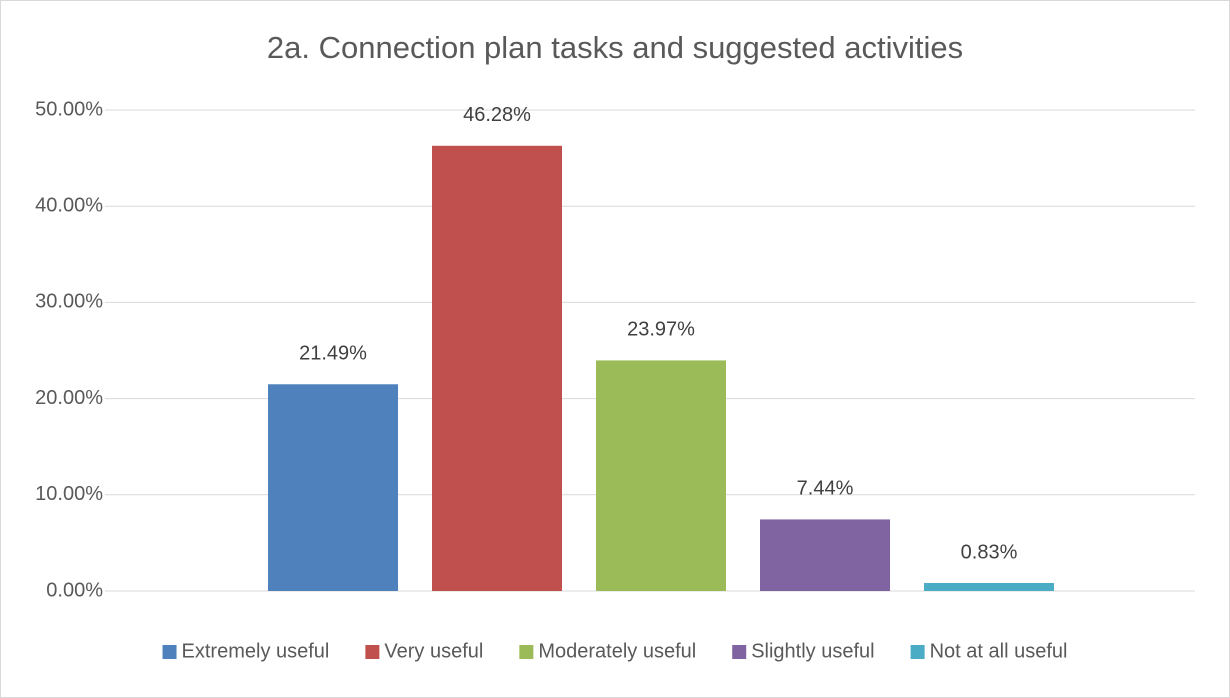 This screenshot has width=1230, height=698. Describe the element at coordinates (69, 109) in the screenshot. I see `y-tick-label: 50.00%` at that location.